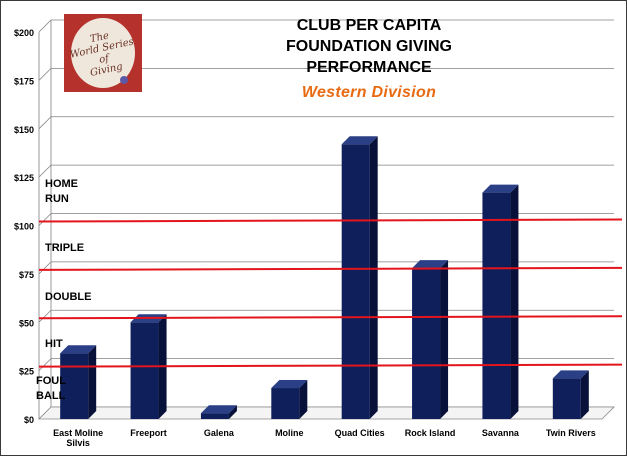 Image resolution: width=627 pixels, height=456 pixels. What do you see at coordinates (26, 372) in the screenshot?
I see `y-tick-label: $25` at bounding box center [26, 372].